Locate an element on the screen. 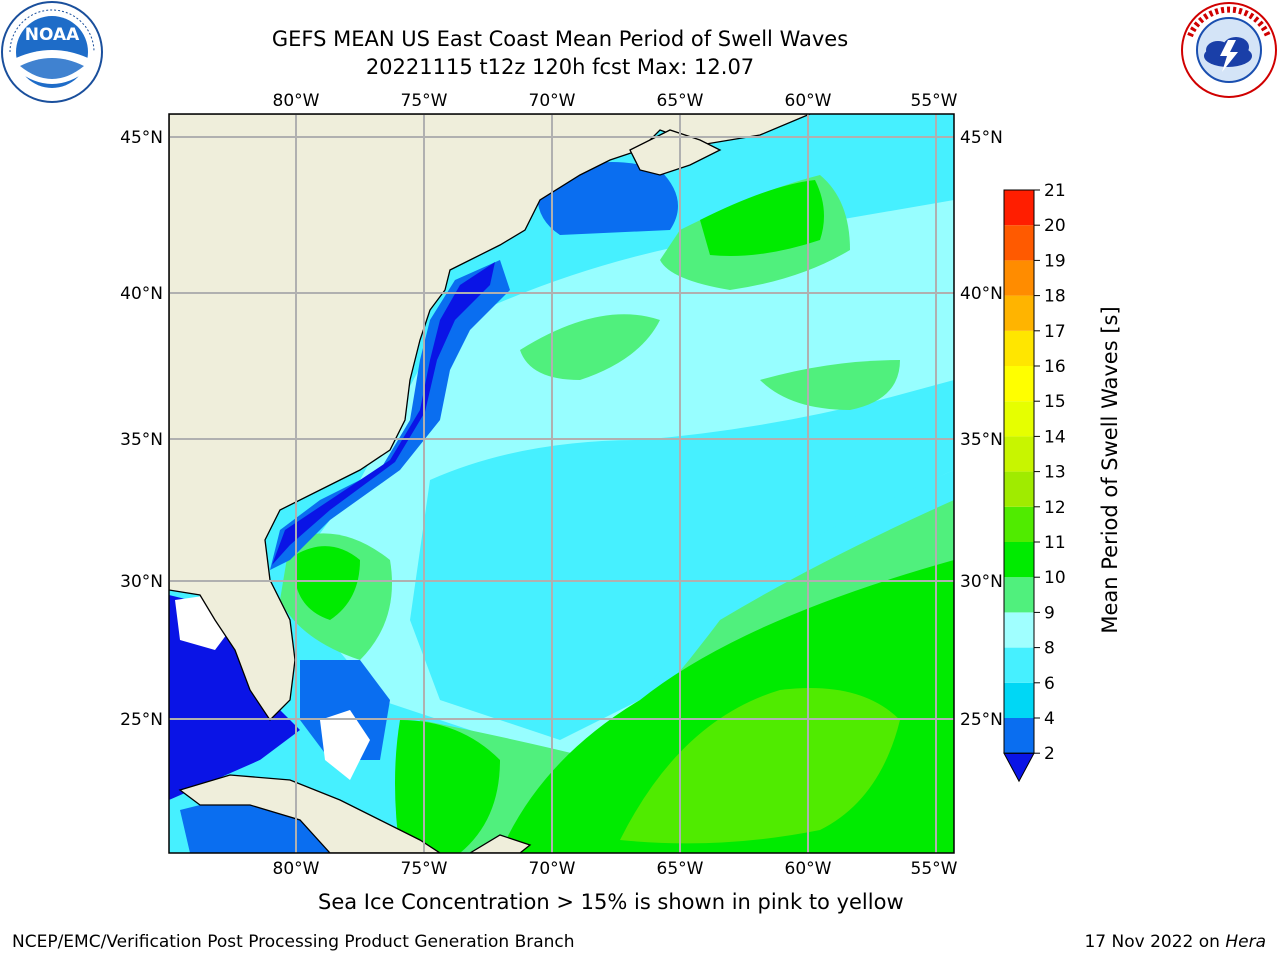 The height and width of the screenshot is (960, 1280). colorbar-tick-label: 14 is located at coordinates (1055, 437).